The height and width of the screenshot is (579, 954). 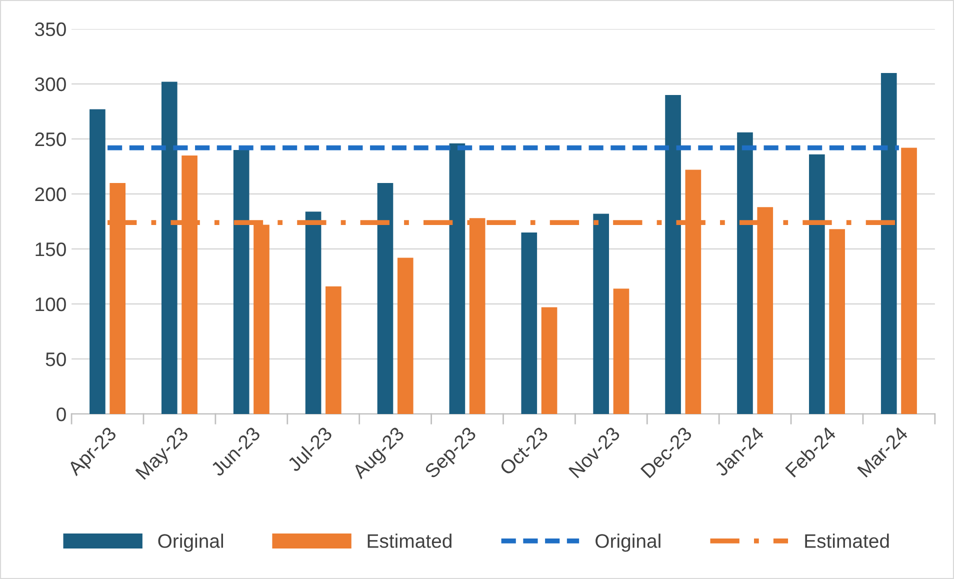 I want to click on y-tick-label: 50, so click(x=56, y=359).